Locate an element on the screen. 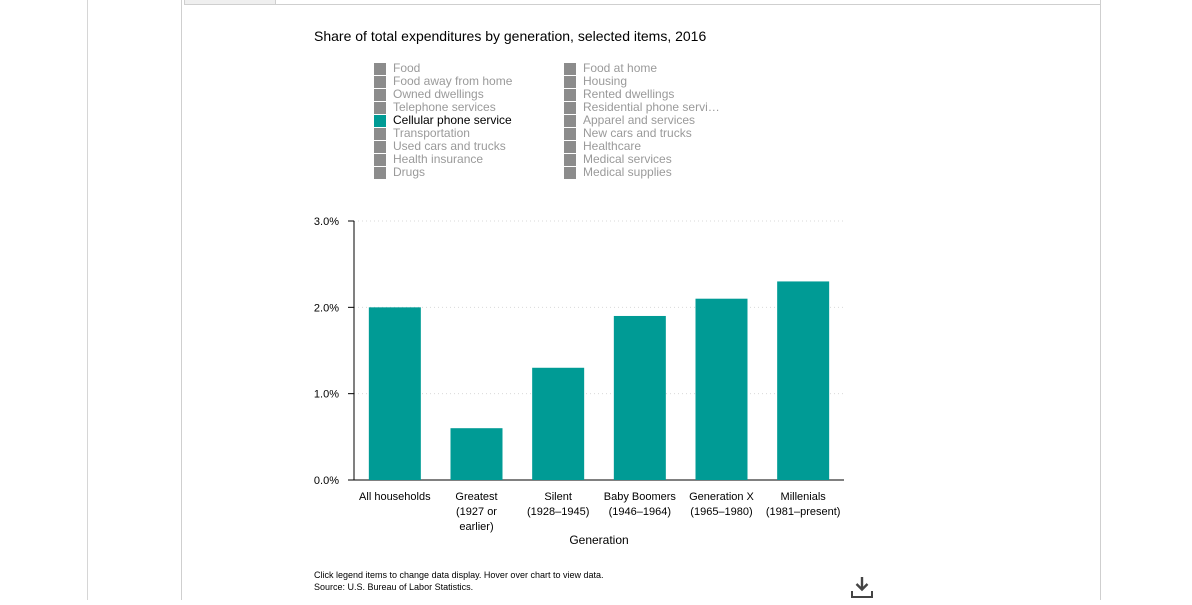  legend-item: Rented dwellings is located at coordinates (642, 94).